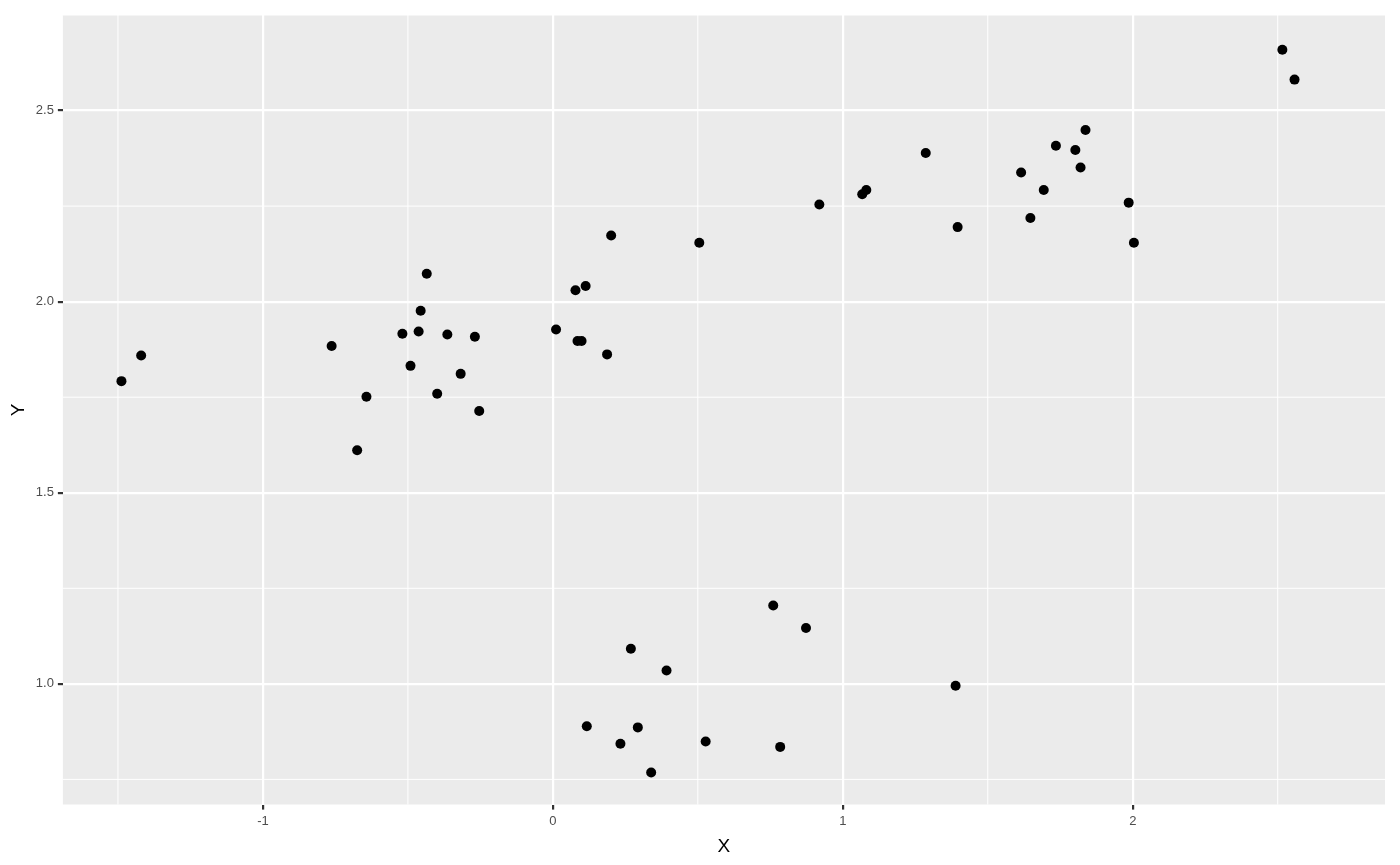 The image size is (1400, 865). What do you see at coordinates (553, 820) in the screenshot?
I see `x-tick-label: 0` at bounding box center [553, 820].